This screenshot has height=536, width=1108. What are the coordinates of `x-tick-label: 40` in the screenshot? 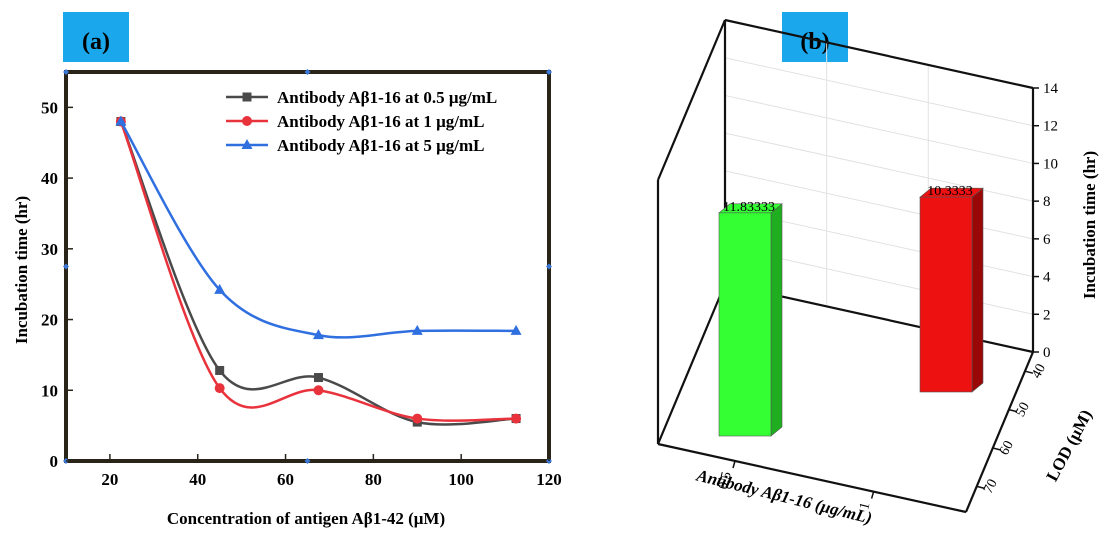 It's located at (197, 479).